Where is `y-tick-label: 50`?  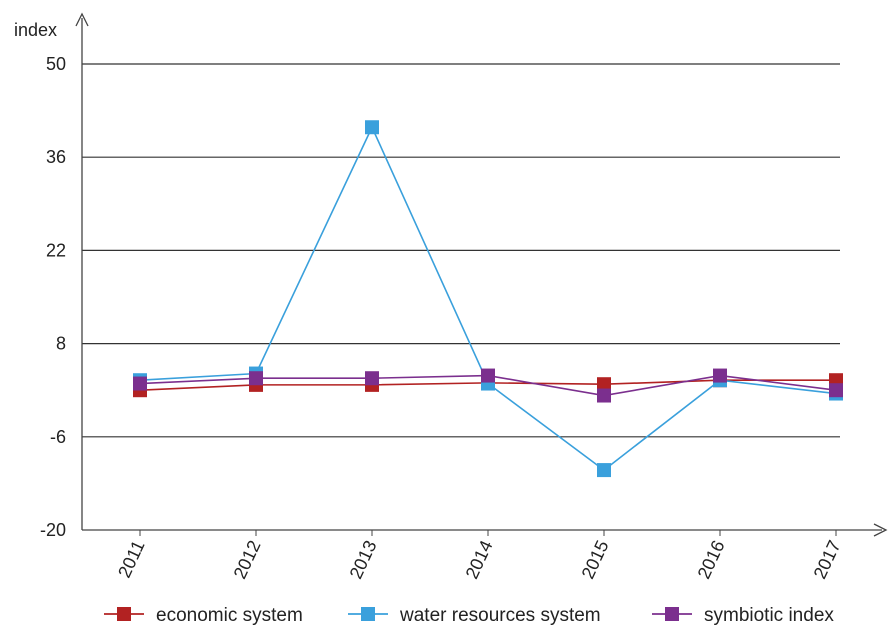
y-tick-label: 50 is located at coordinates (56, 64).